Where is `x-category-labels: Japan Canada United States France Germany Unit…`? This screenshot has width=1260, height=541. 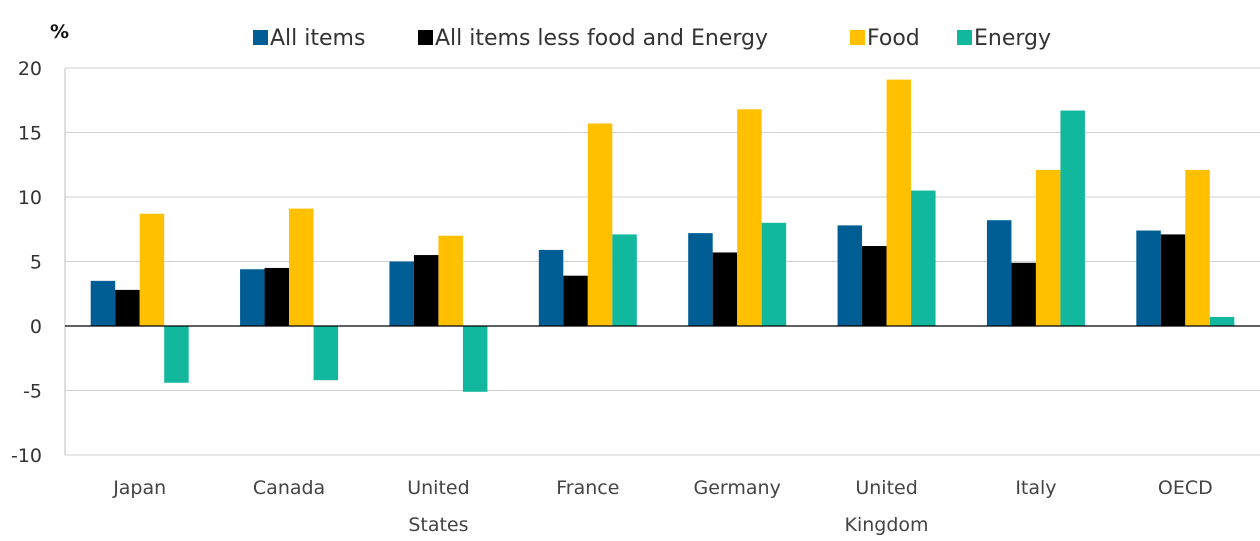
x-category-labels: Japan Canada United States France Germany Unit… is located at coordinates (662, 506).